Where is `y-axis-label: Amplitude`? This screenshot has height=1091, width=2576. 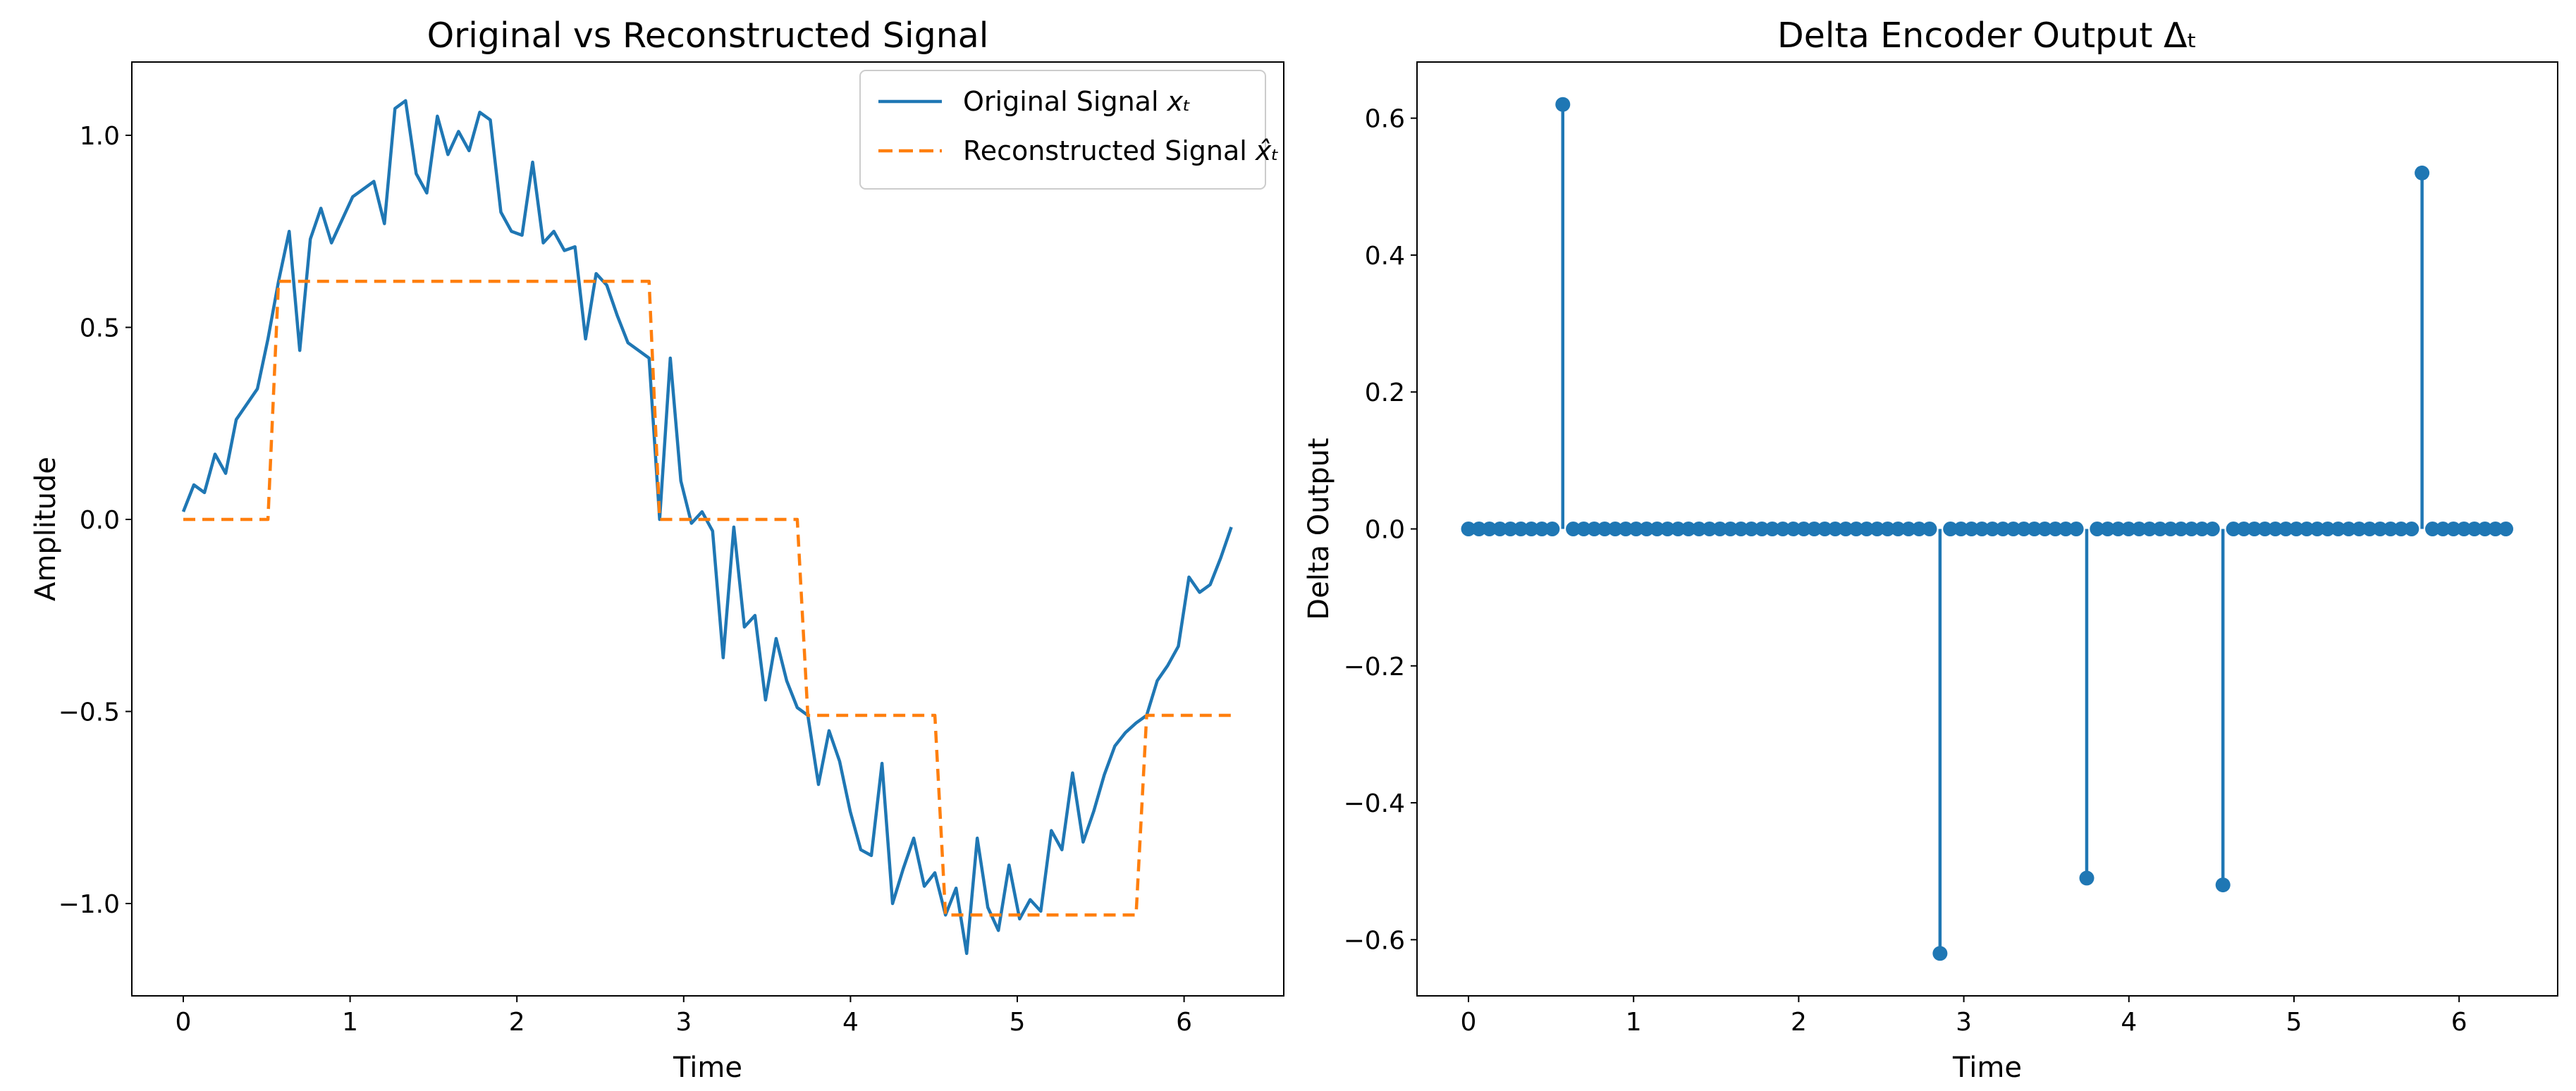
y-axis-label: Amplitude is located at coordinates (46, 529).